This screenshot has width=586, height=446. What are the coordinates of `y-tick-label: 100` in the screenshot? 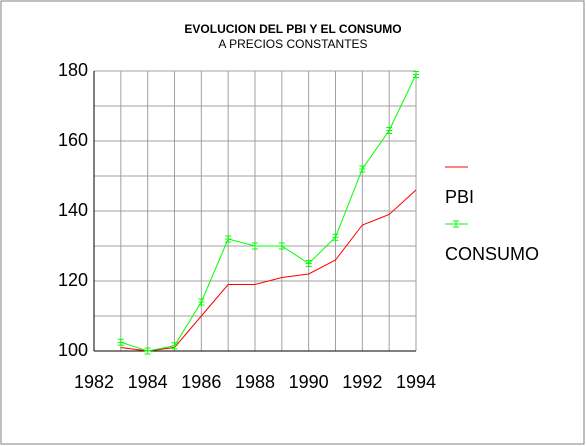 It's located at (73, 350).